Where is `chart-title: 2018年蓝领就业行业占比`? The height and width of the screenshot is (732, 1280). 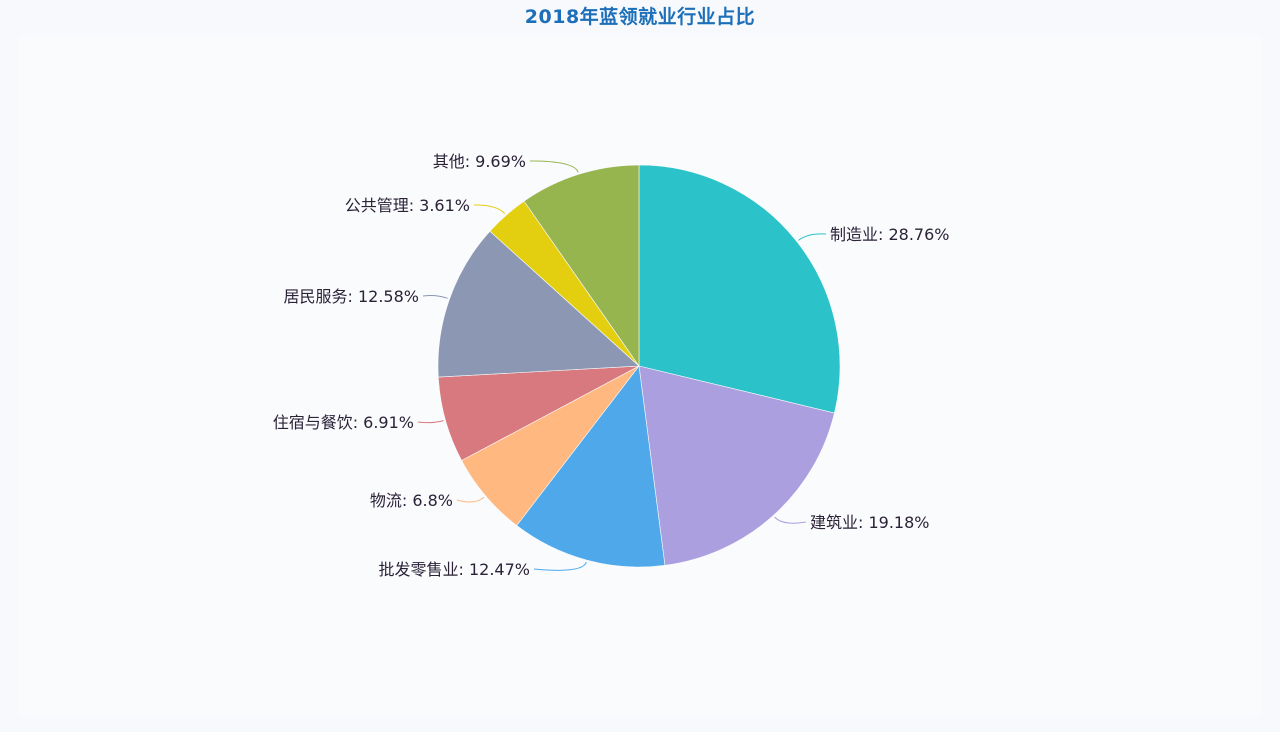
chart-title: 2018年蓝领就业行业占比 is located at coordinates (640, 17).